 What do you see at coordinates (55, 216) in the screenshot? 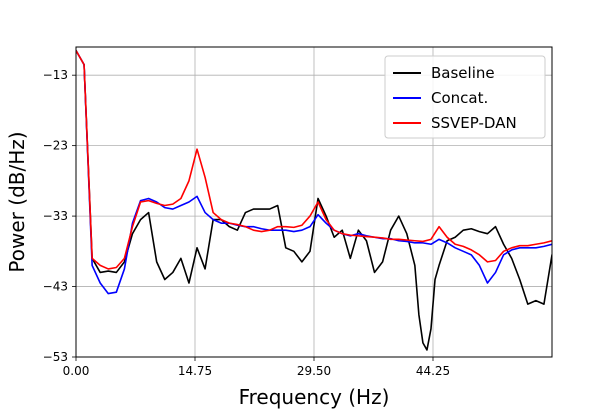
I see `y-tick-label: −33` at bounding box center [55, 216].